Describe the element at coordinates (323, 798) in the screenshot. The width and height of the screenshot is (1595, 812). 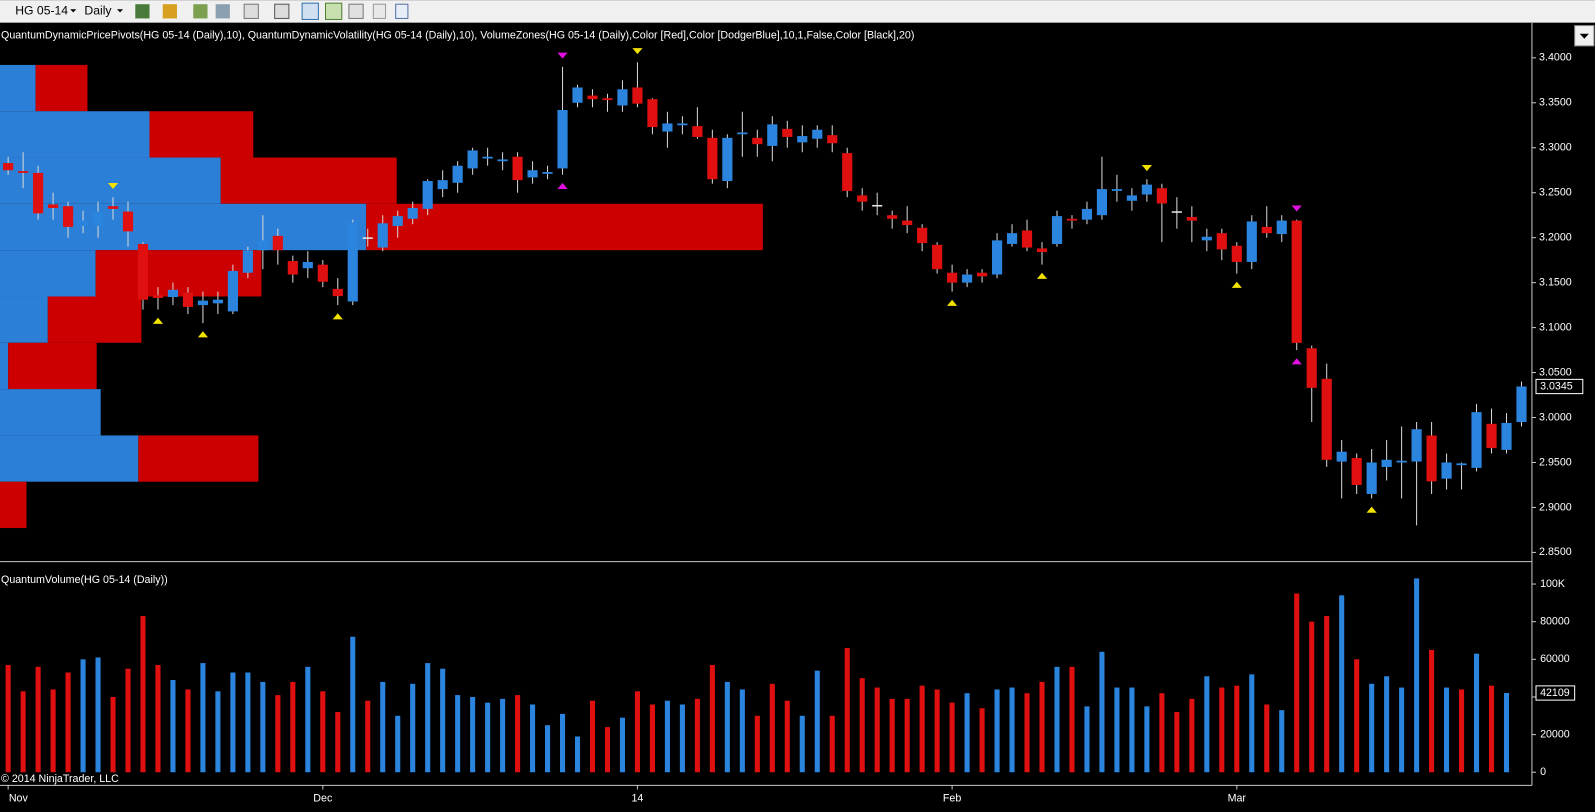
I see `x-tick-label: Dec` at that location.